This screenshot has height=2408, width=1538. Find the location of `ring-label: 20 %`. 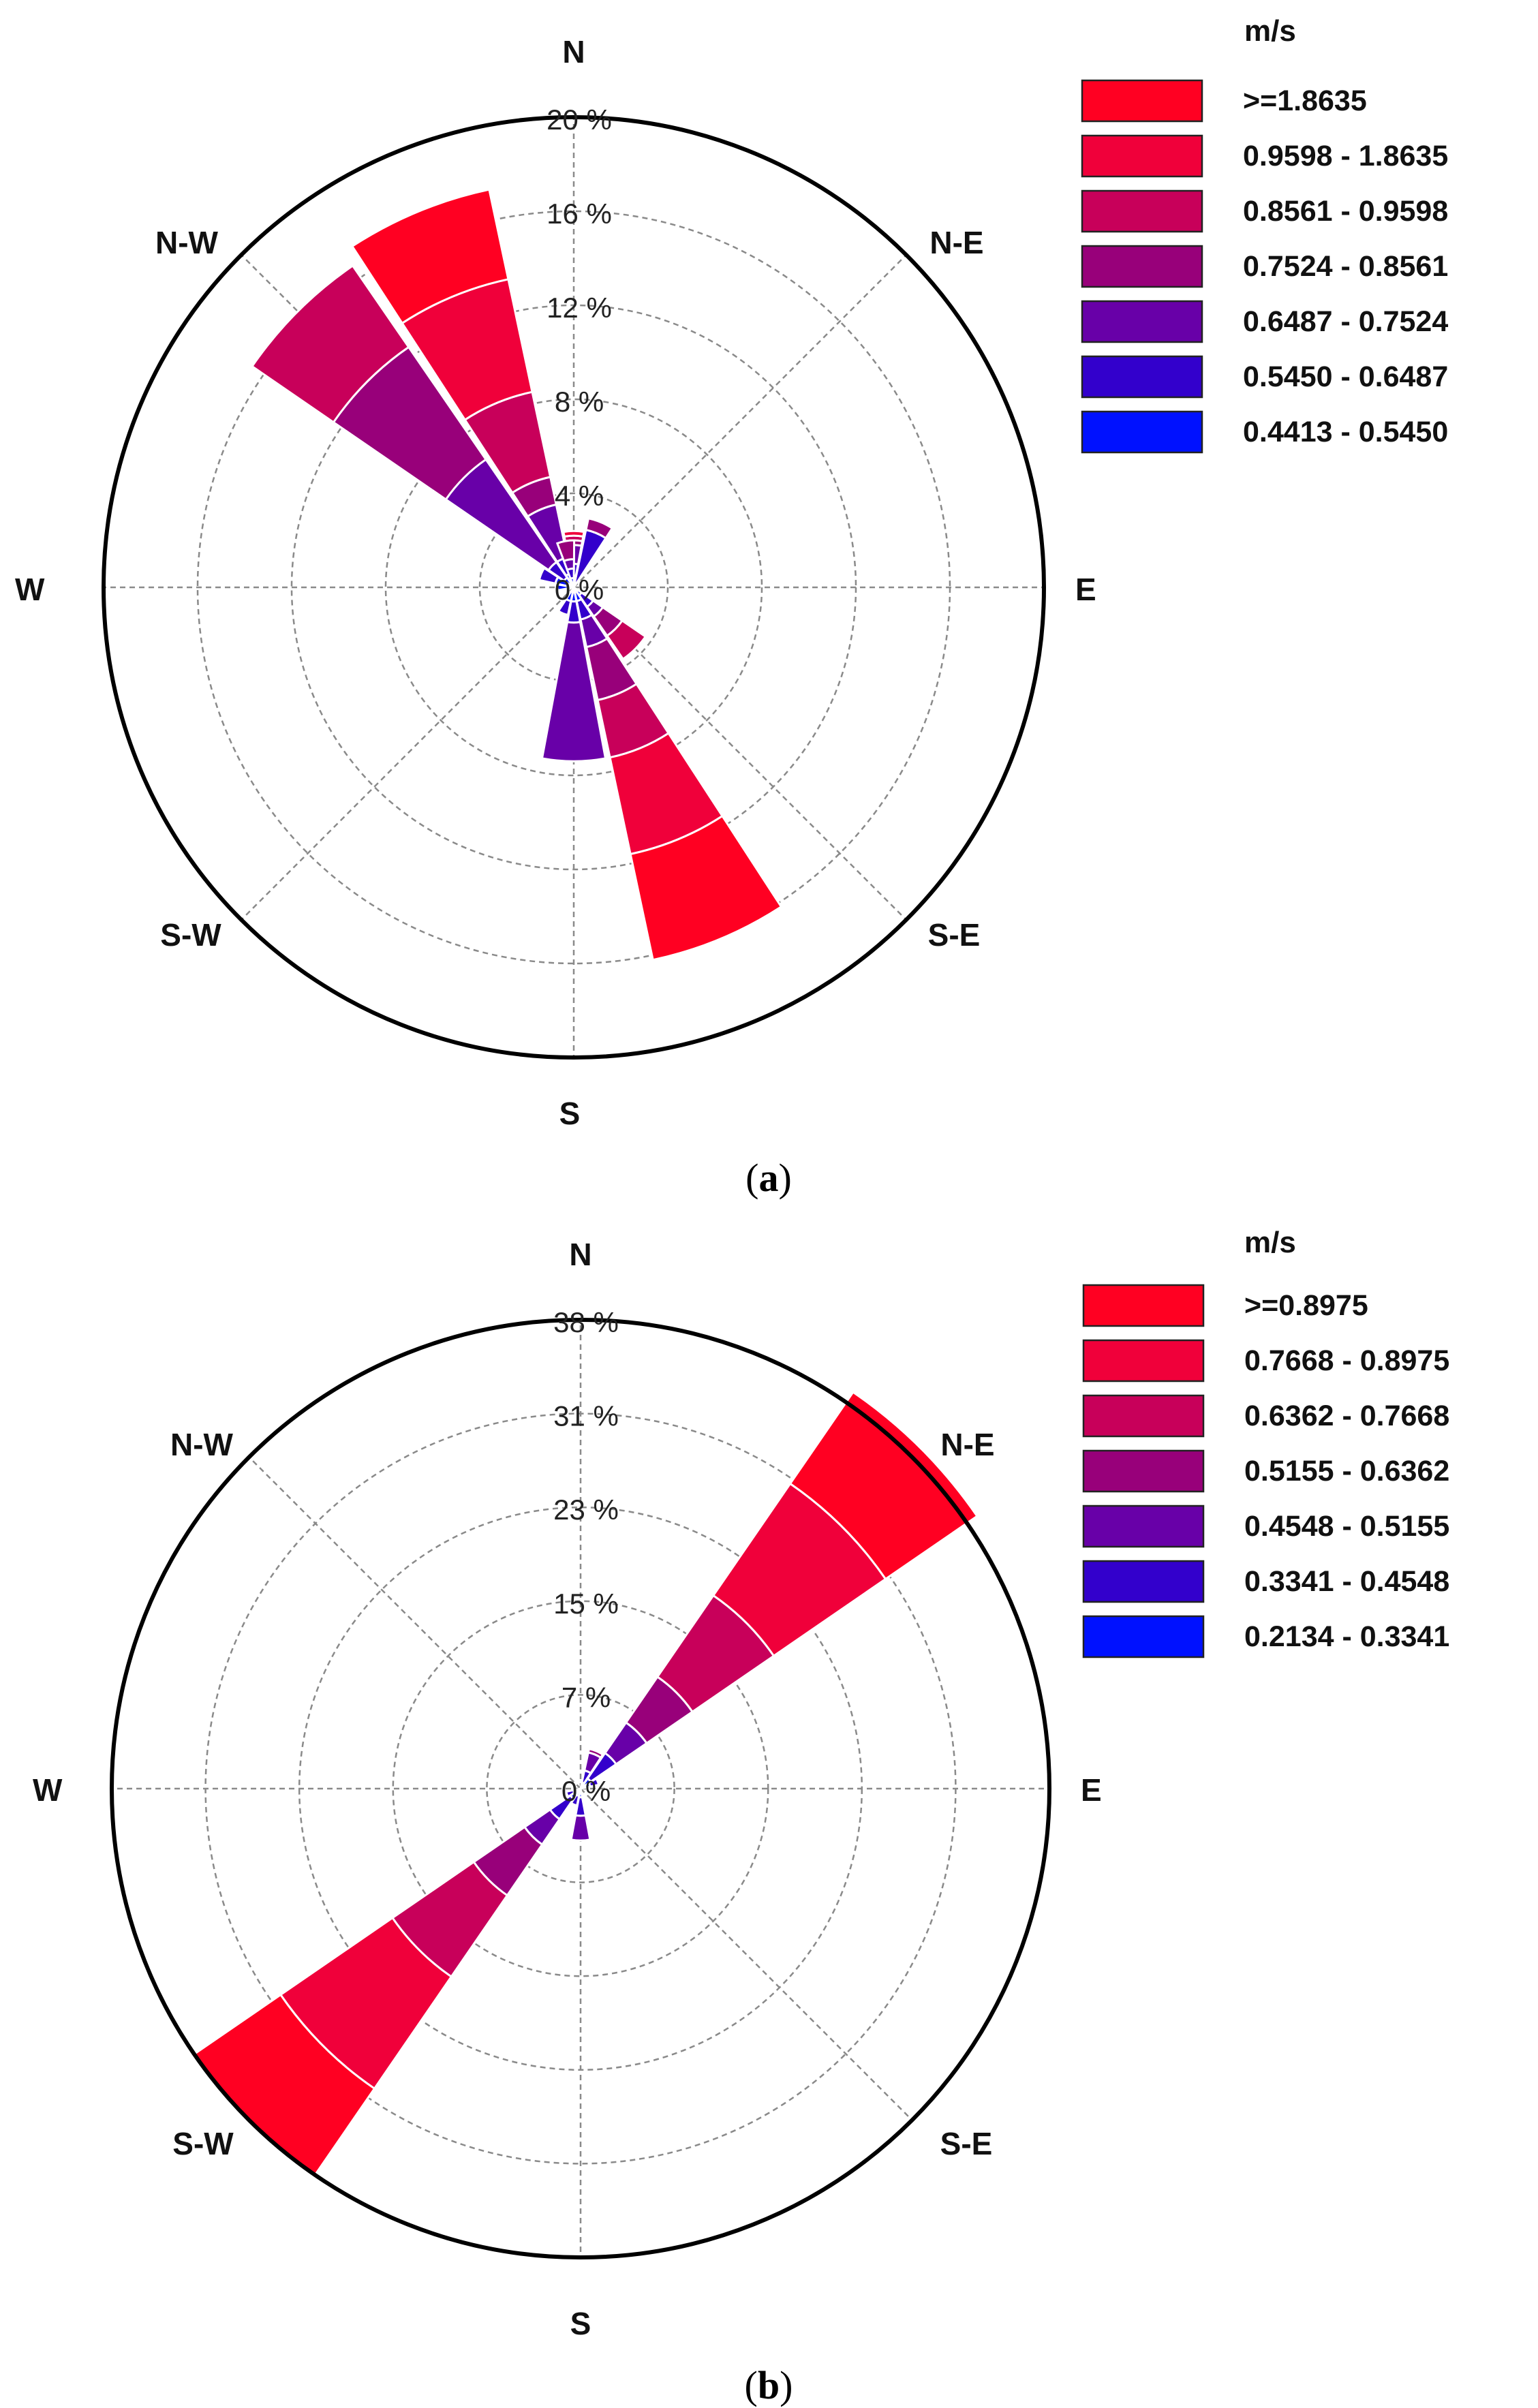

ring-label: 20 % is located at coordinates (579, 120).